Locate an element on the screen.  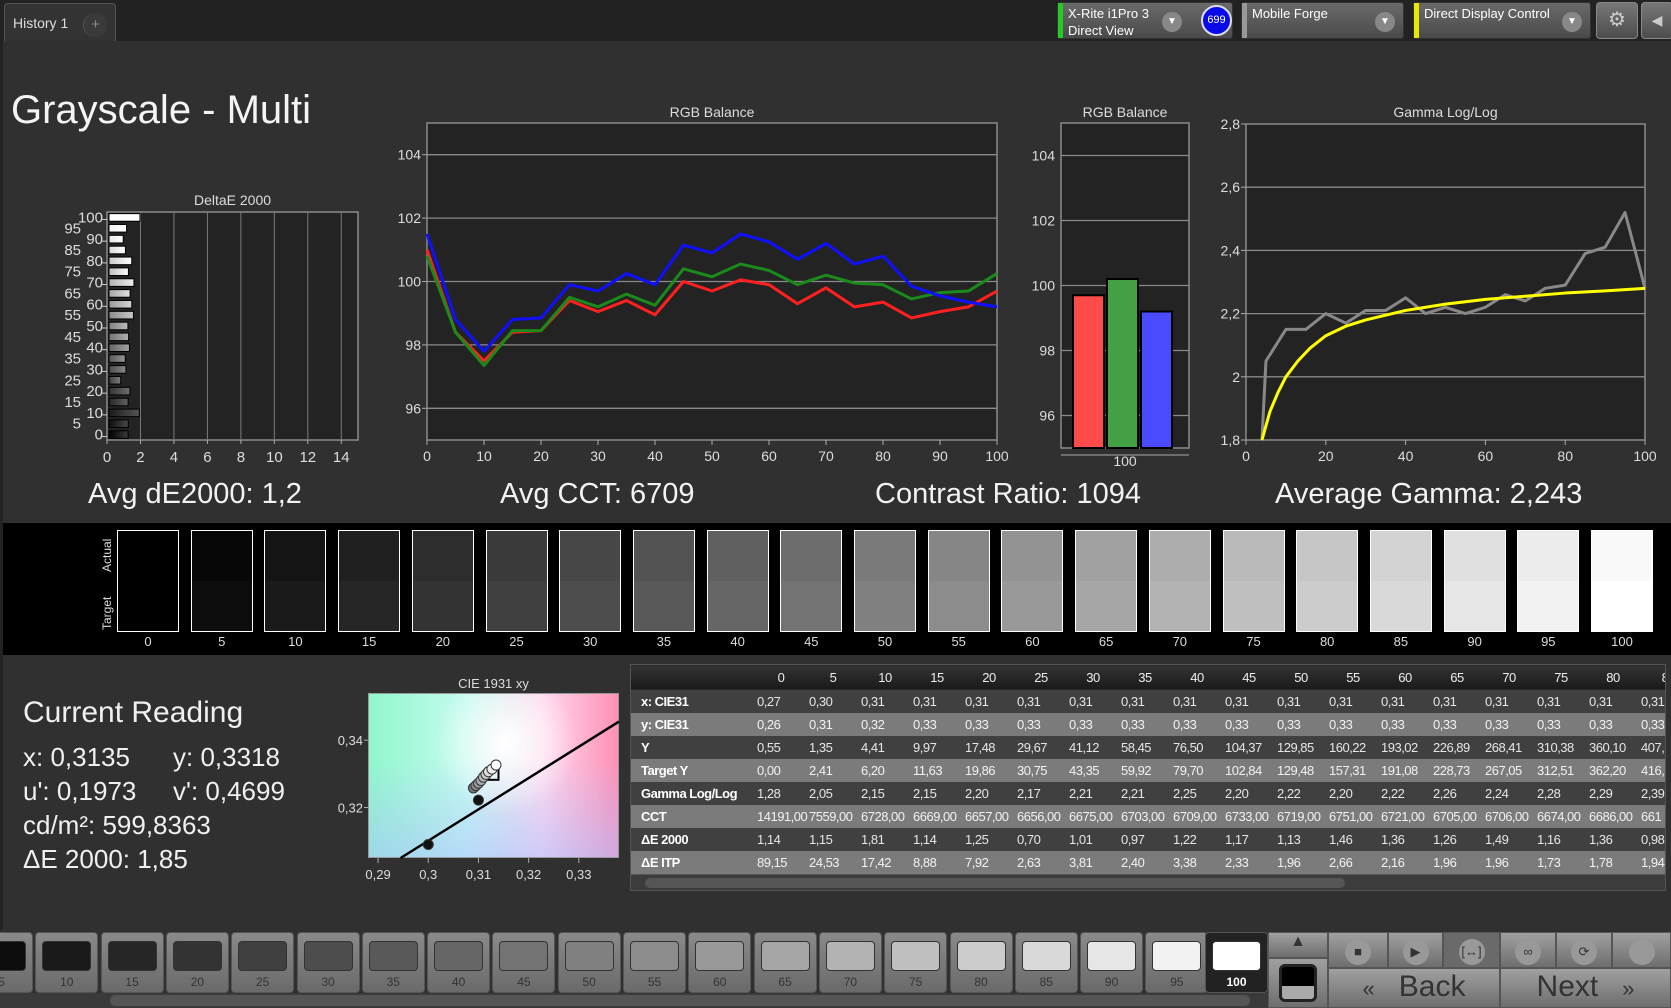
patch-button-10: 10 is located at coordinates (67, 962).